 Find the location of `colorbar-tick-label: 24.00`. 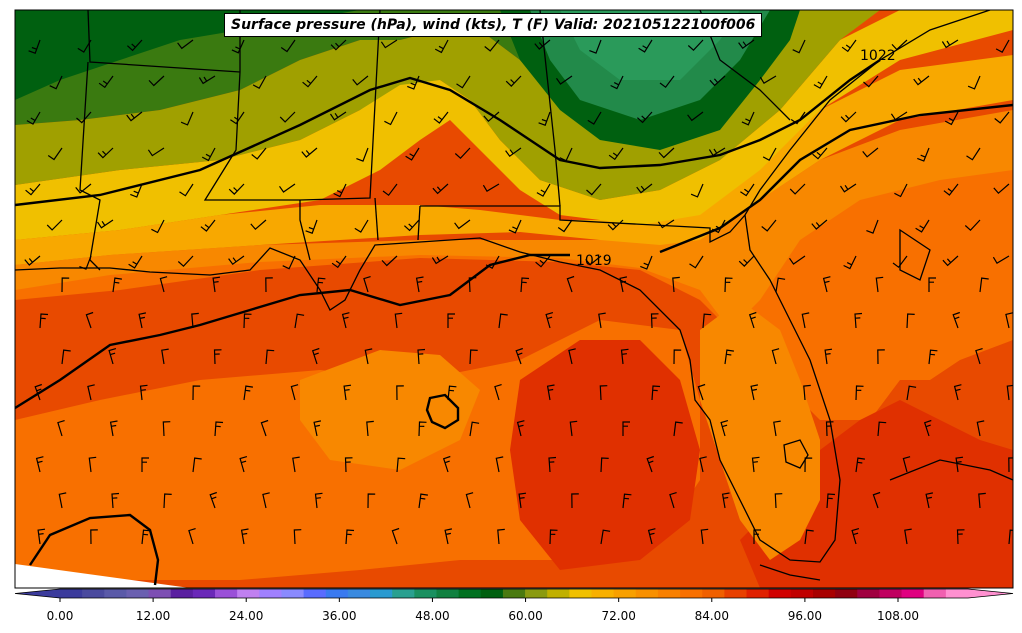

colorbar-tick-label: 24.00 is located at coordinates (246, 616).